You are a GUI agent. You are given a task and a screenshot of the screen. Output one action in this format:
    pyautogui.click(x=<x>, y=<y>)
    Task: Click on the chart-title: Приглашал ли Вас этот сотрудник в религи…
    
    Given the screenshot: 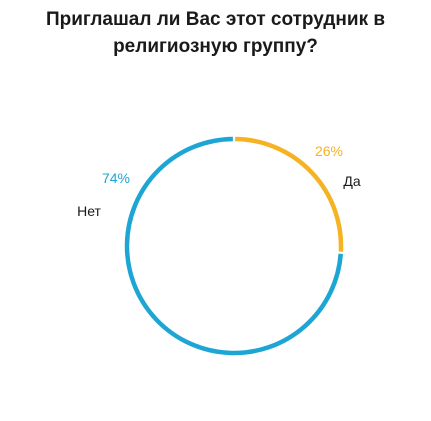 What is the action you would take?
    pyautogui.click(x=215, y=33)
    